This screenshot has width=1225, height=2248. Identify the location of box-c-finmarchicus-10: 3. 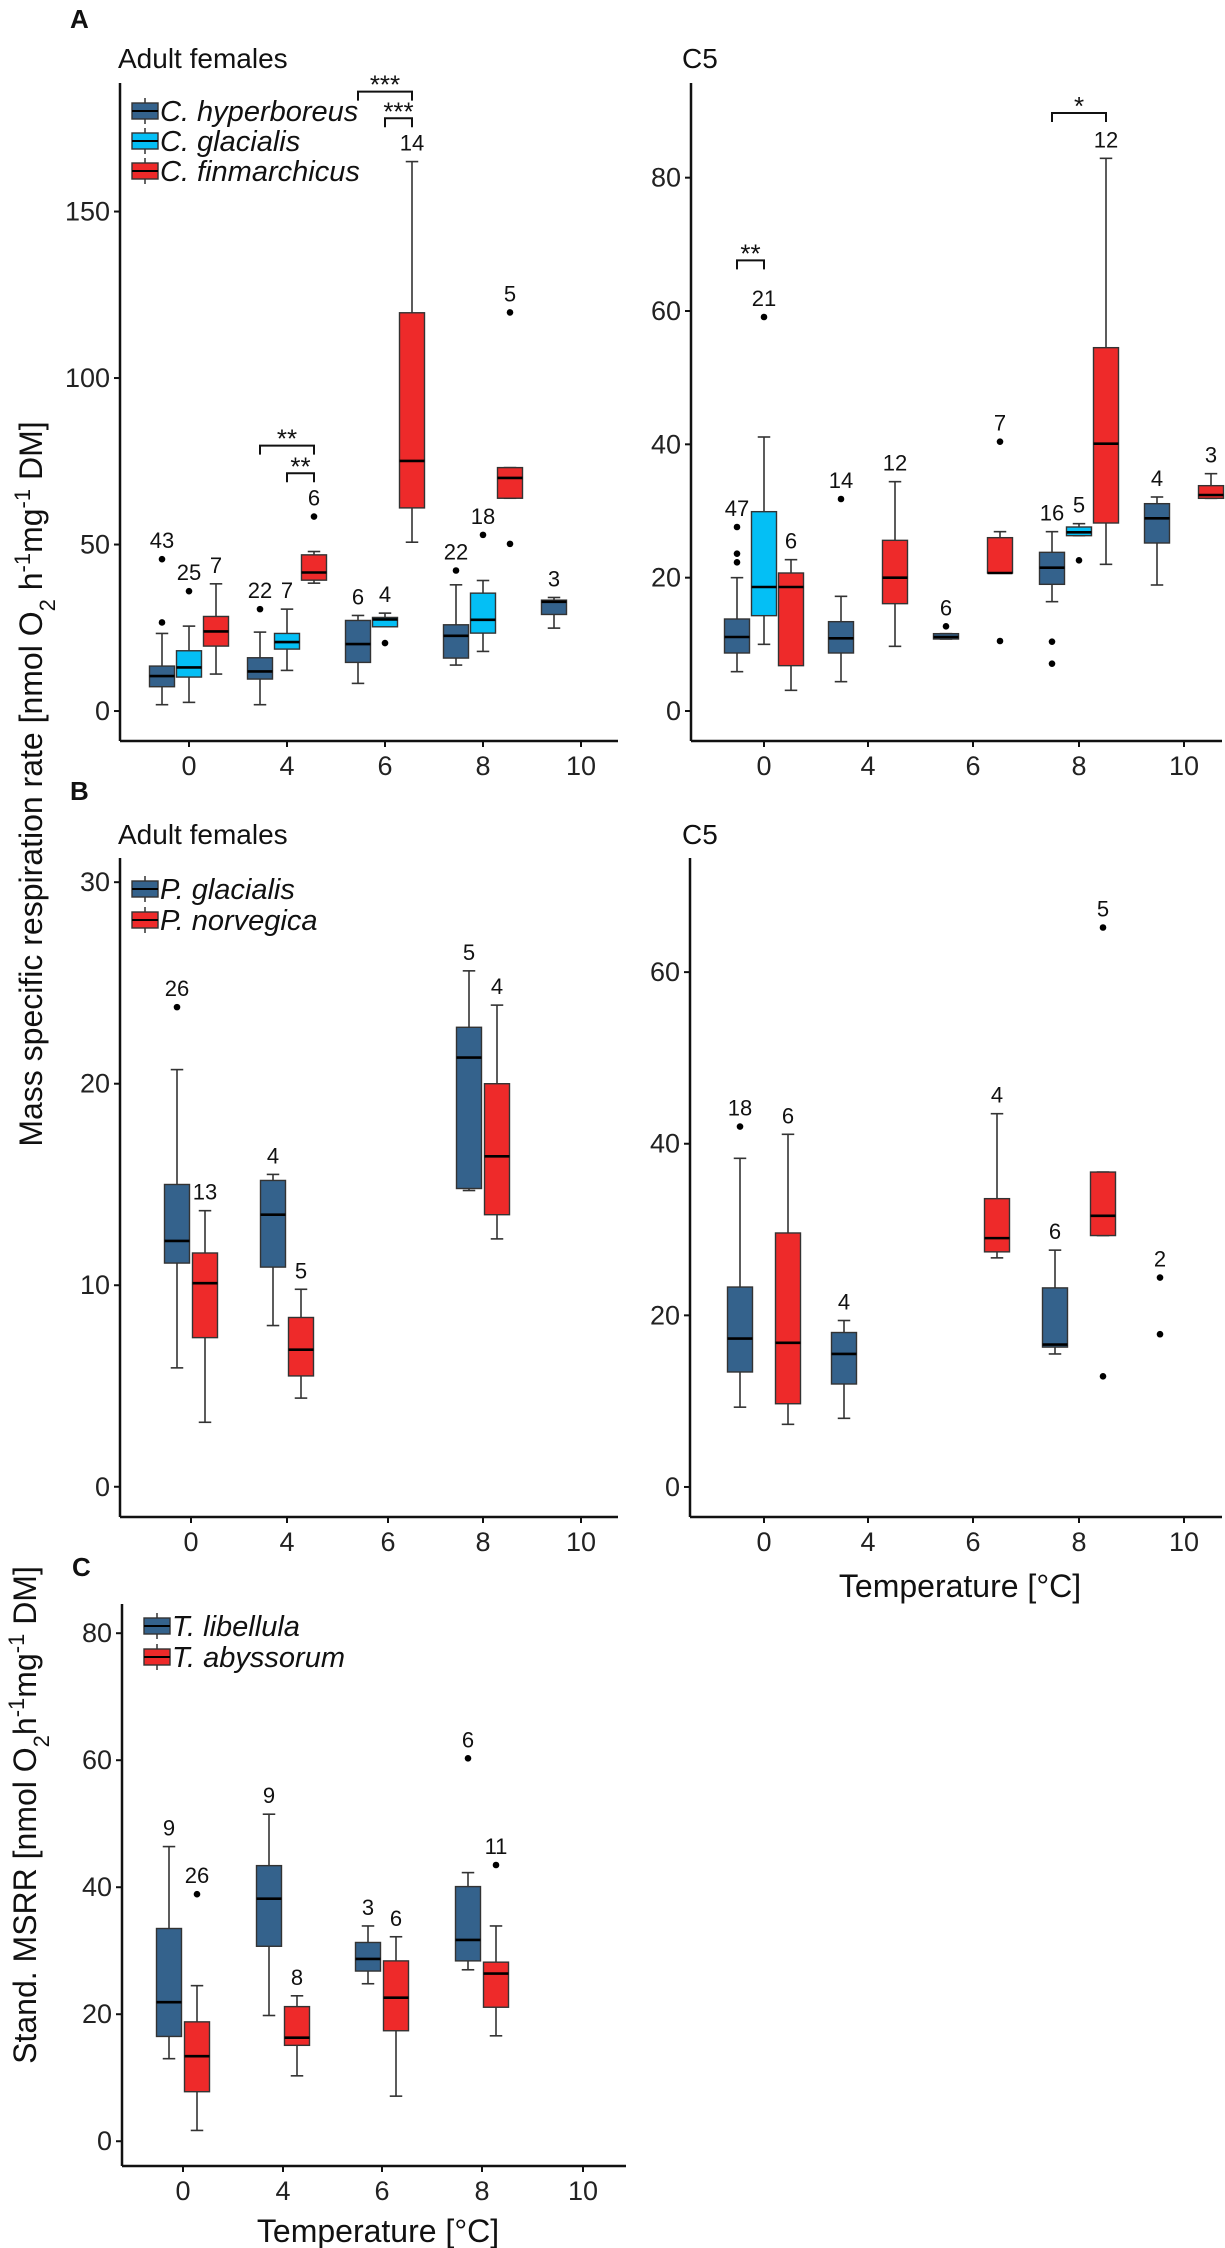
(1211, 471).